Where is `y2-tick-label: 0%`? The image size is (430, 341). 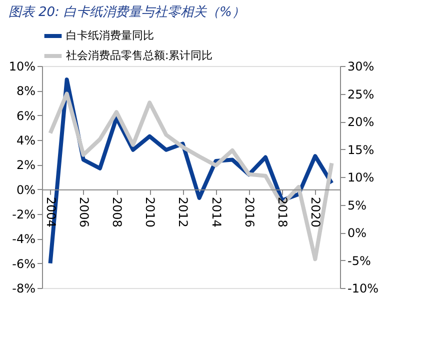
y2-tick-label: 0% is located at coordinates (357, 233).